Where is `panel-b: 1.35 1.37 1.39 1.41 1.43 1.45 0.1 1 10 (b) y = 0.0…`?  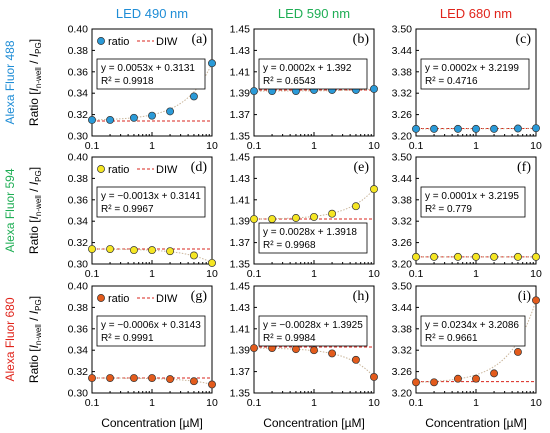 panel-b: 1.35 1.37 1.39 1.41 1.43 1.45 0.1 1 10 (b) y = 0.0… is located at coordinates (305, 88).